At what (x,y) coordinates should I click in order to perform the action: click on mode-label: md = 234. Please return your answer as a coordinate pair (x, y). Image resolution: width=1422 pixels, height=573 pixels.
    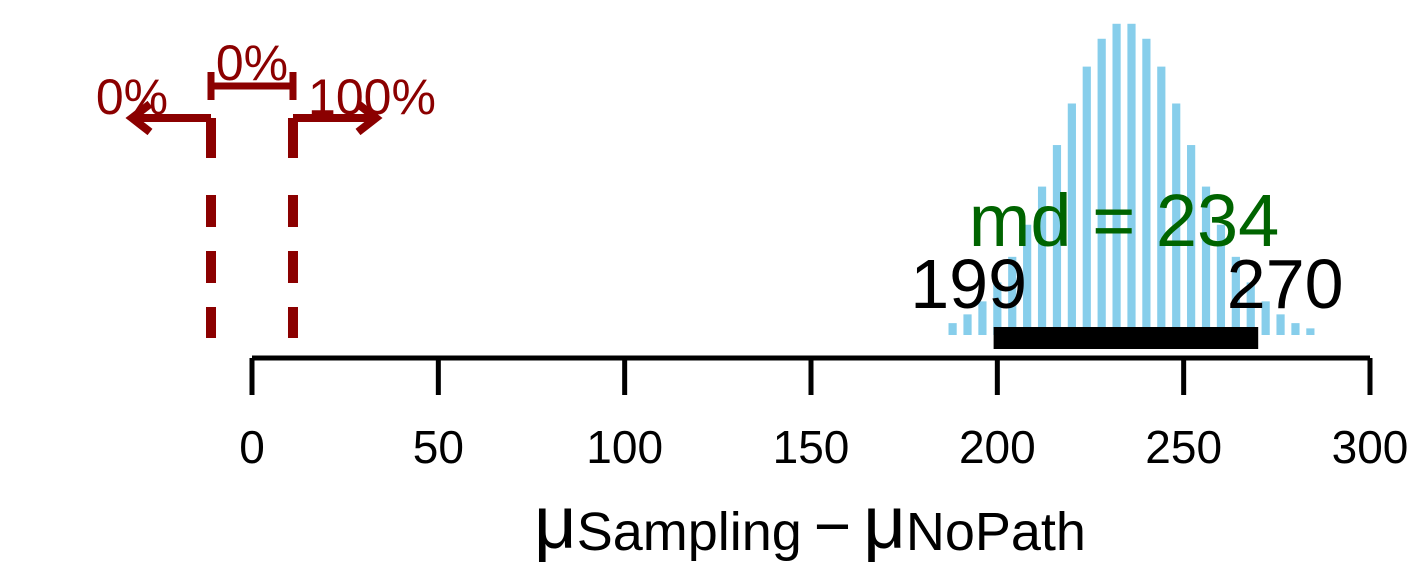
    Looking at the image, I should click on (1124, 220).